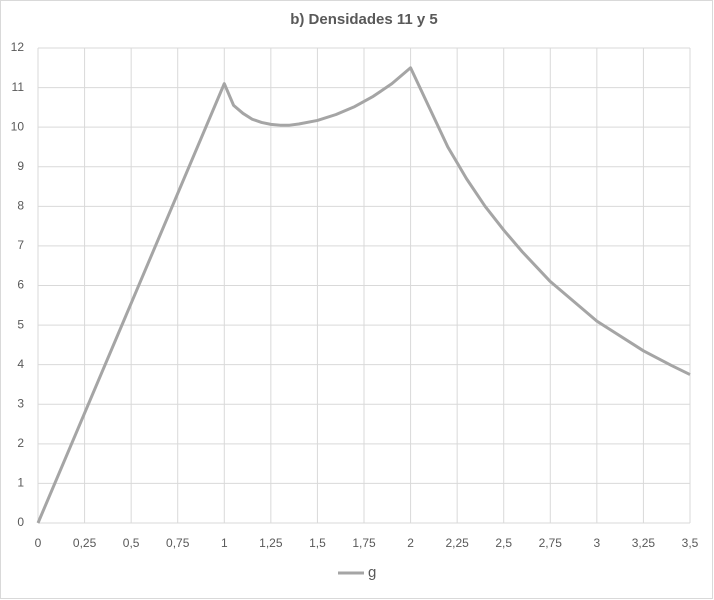 This screenshot has width=714, height=600. I want to click on x-tick-label: 0,25, so click(85, 543).